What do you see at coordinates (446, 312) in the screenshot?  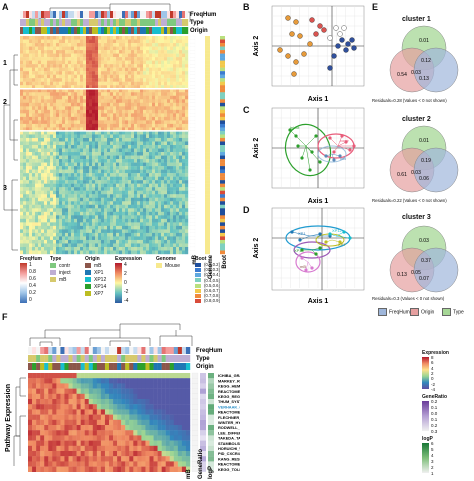 I see `venn-legend-swatch` at bounding box center [446, 312].